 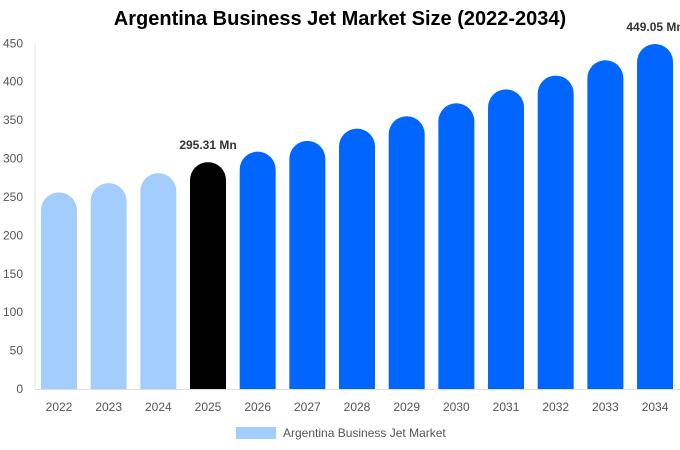 I want to click on legend: Argentina Business Jet Market, so click(x=341, y=433).